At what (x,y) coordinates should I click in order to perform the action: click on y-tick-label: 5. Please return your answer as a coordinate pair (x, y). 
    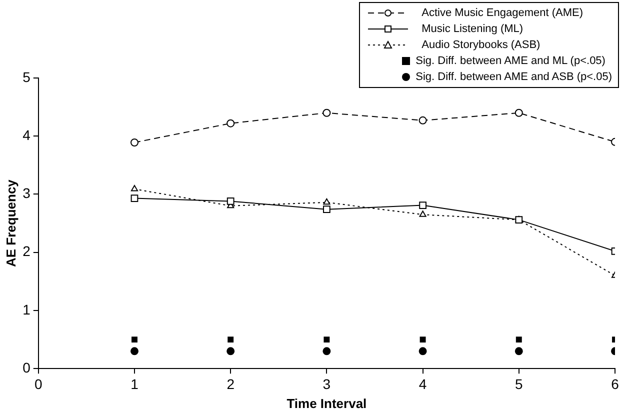
    Looking at the image, I should click on (26, 76).